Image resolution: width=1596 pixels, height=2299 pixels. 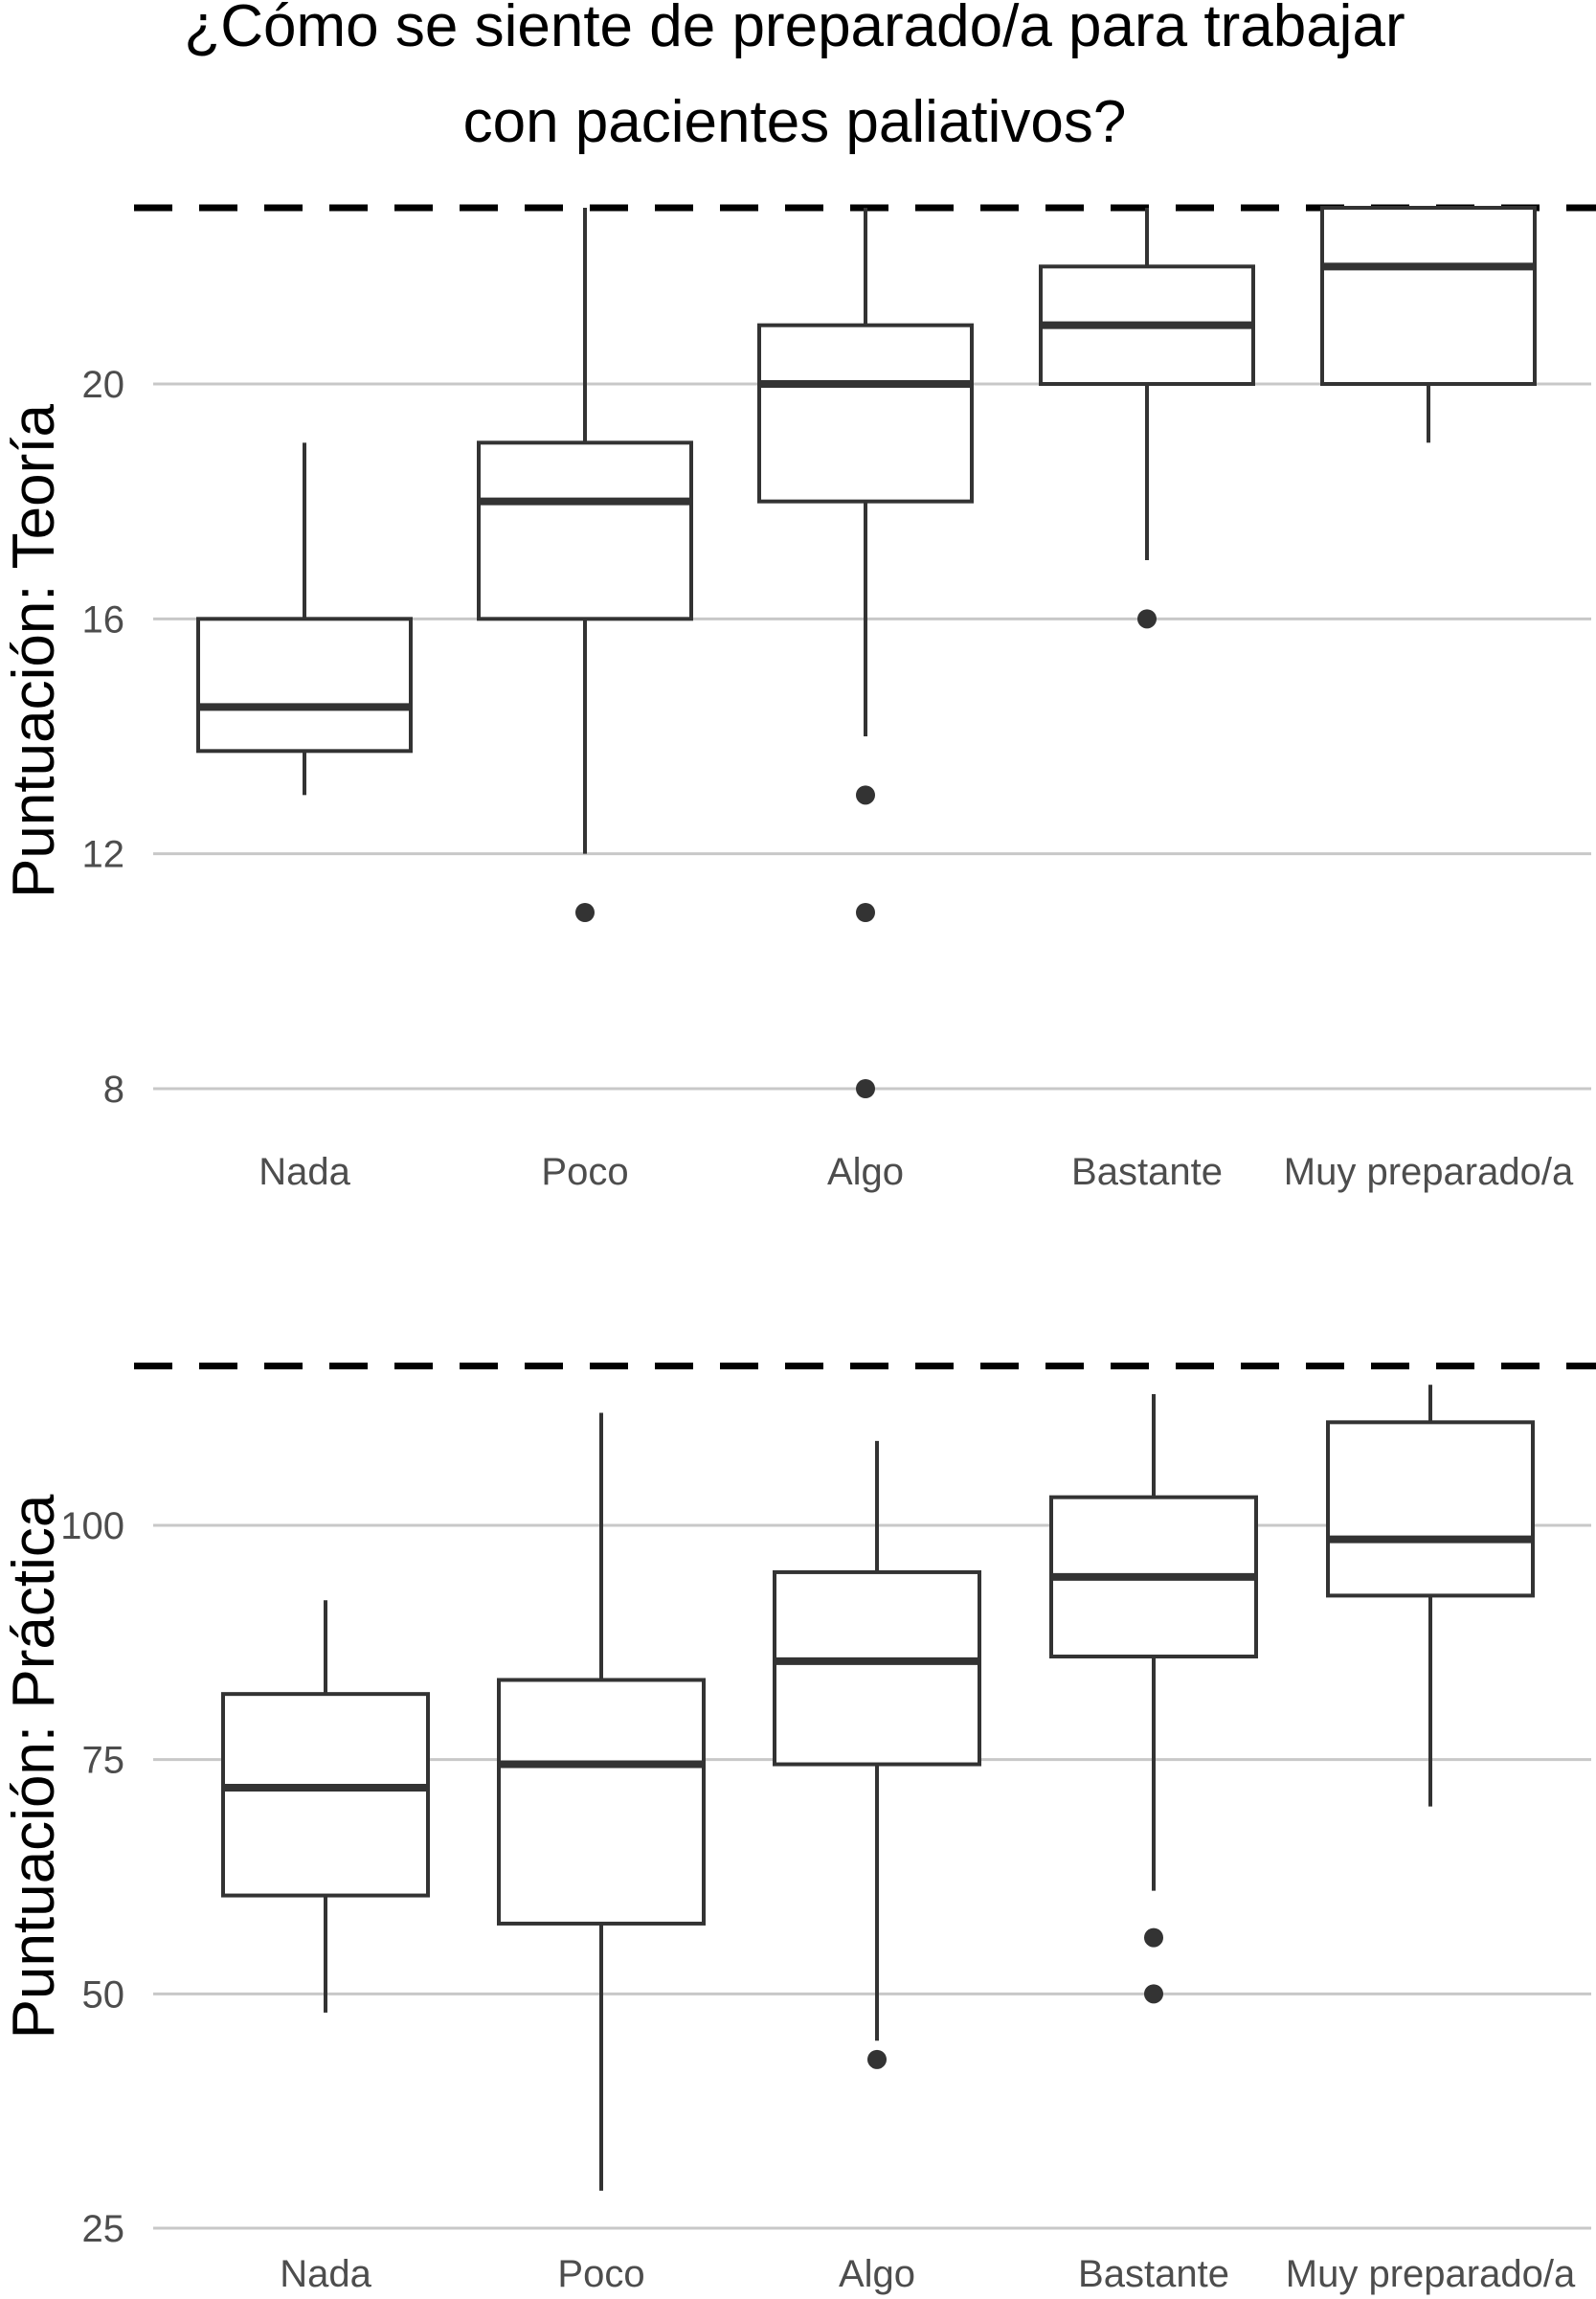 What do you see at coordinates (103, 855) in the screenshot?
I see `panel-0-y-tick-label-12: 12` at bounding box center [103, 855].